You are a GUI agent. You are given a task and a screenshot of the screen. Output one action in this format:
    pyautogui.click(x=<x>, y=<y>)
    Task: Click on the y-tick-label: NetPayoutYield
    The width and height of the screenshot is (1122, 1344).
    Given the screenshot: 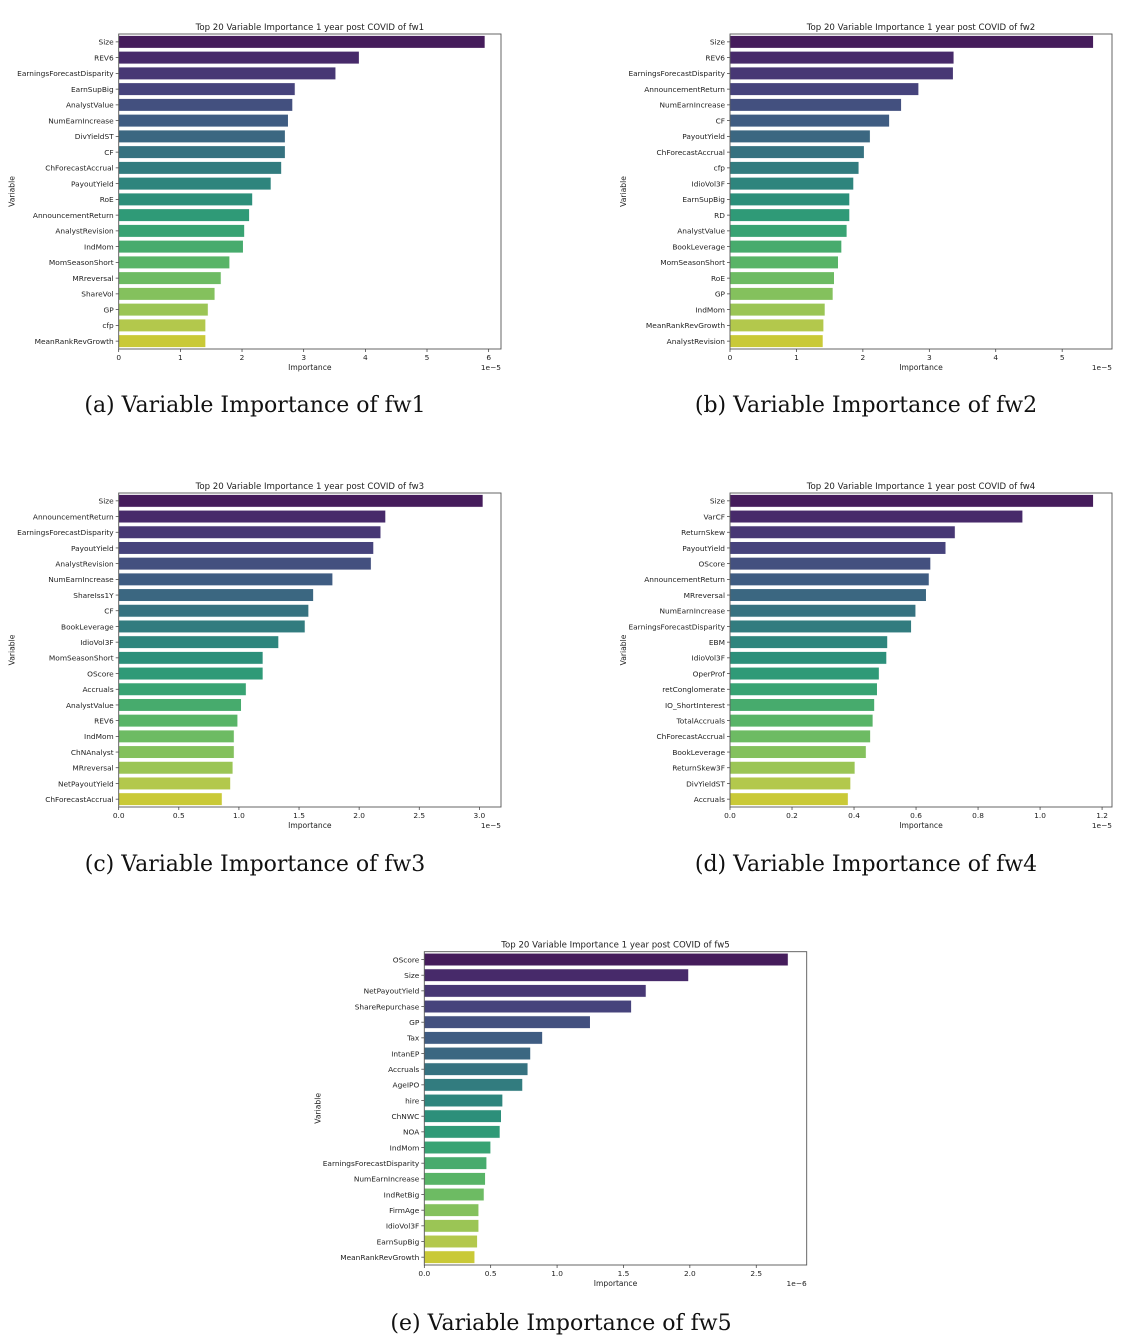 What is the action you would take?
    pyautogui.click(x=392, y=991)
    